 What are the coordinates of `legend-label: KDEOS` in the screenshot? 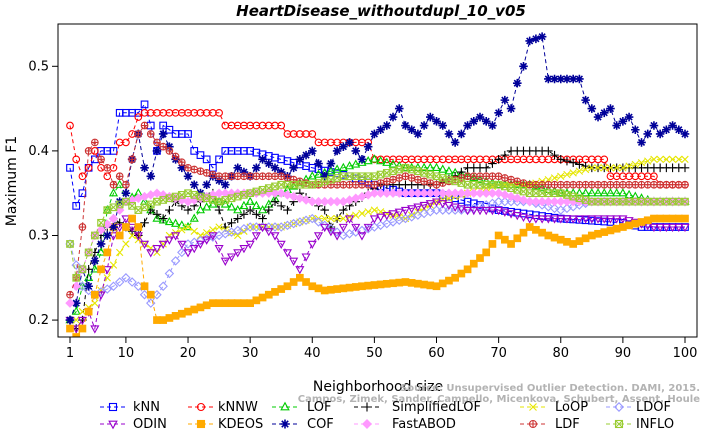 It's located at (240, 424).